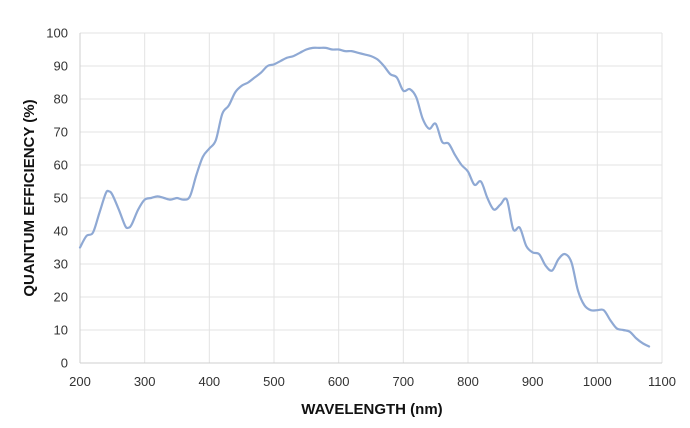  What do you see at coordinates (61, 231) in the screenshot?
I see `y-tick-label: 40` at bounding box center [61, 231].